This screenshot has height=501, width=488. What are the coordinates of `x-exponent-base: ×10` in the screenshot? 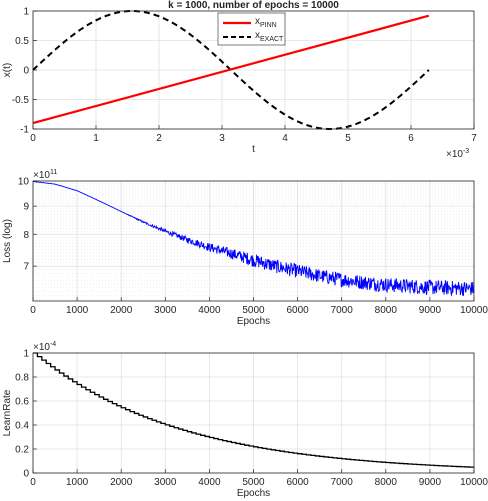 It's located at (454, 154).